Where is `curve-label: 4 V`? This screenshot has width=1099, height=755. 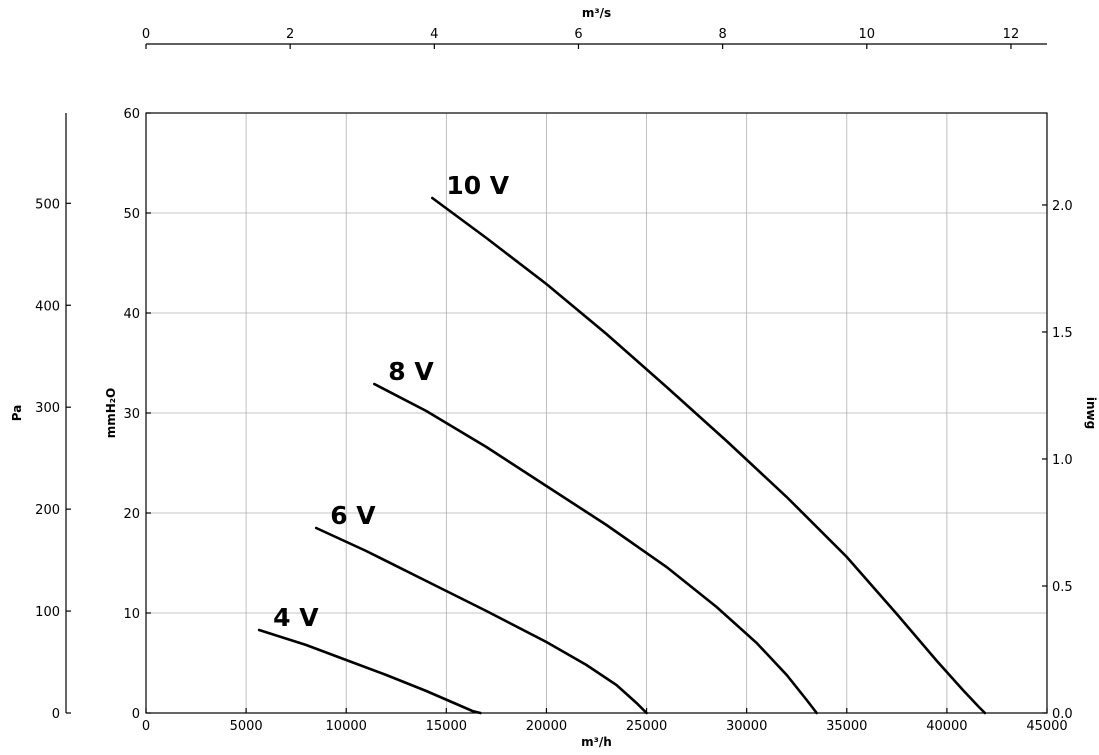 curve-label: 4 V is located at coordinates (296, 617).